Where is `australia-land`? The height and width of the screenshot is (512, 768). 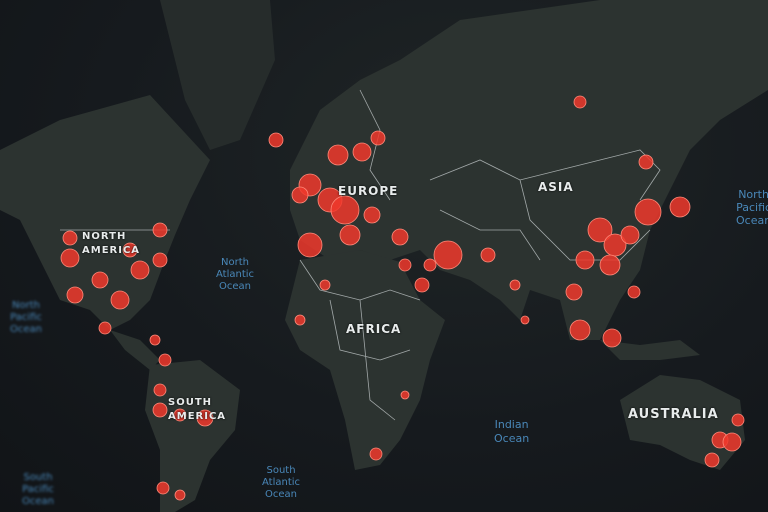 australia-land is located at coordinates (682, 422).